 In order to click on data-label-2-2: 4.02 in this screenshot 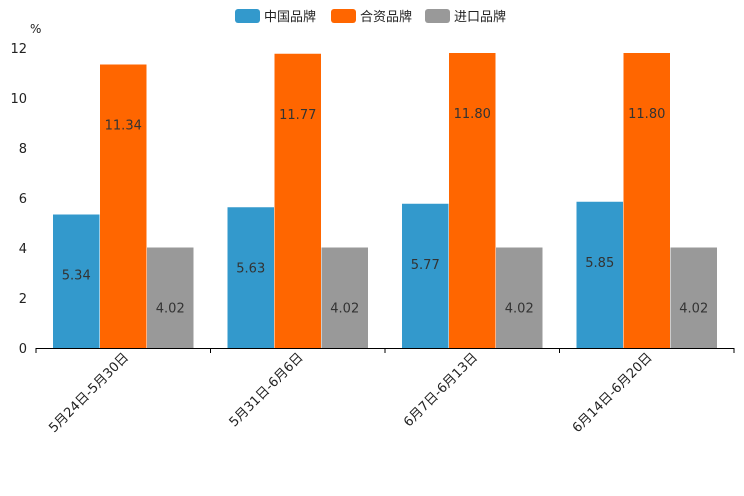, I will do `click(519, 309)`.